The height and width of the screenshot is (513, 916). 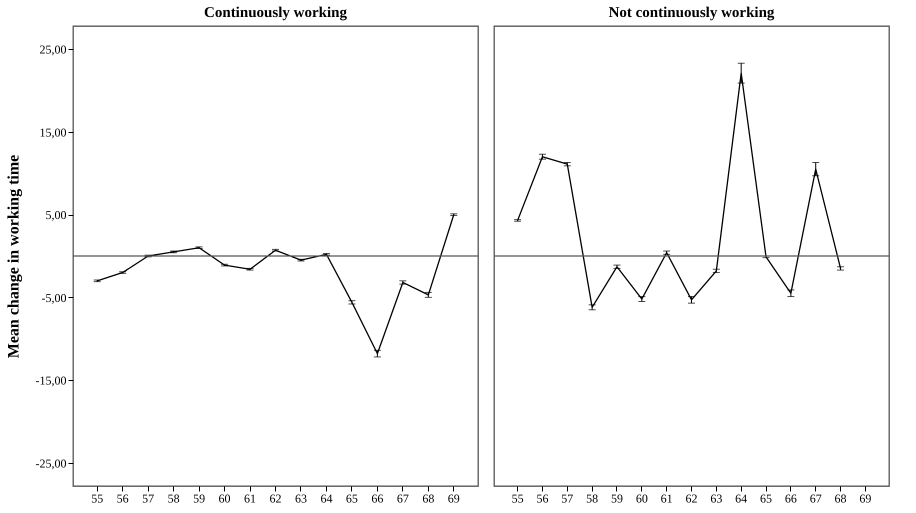 What do you see at coordinates (51, 463) in the screenshot?
I see `y-tick-label: -25,00` at bounding box center [51, 463].